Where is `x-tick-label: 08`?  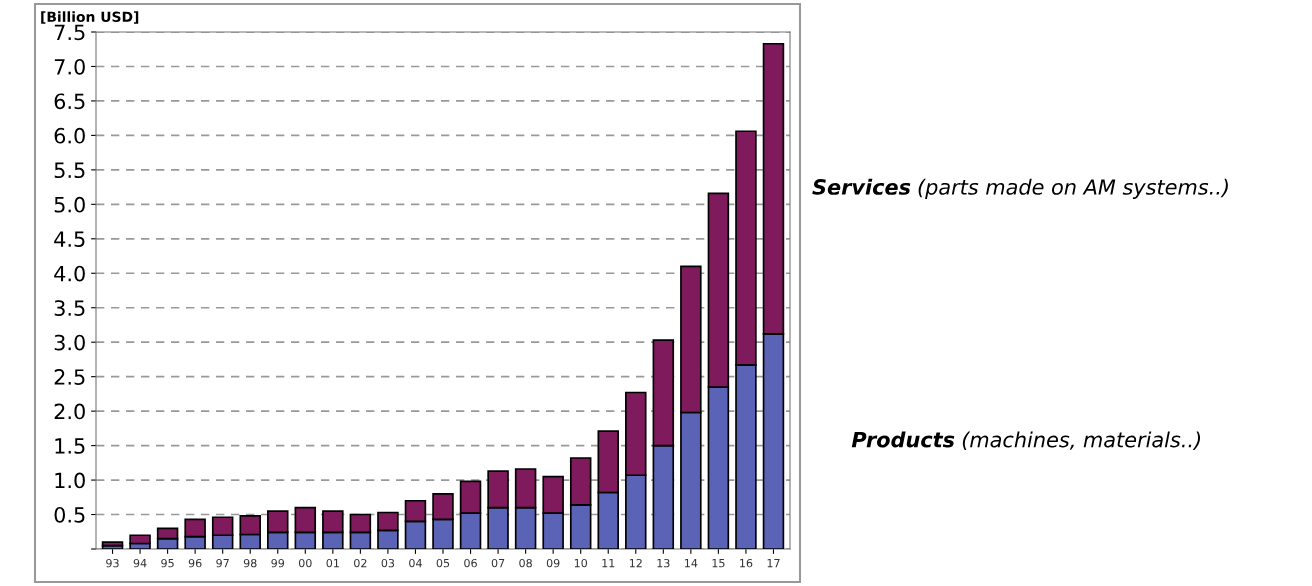
x-tick-label: 08 is located at coordinates (525, 563).